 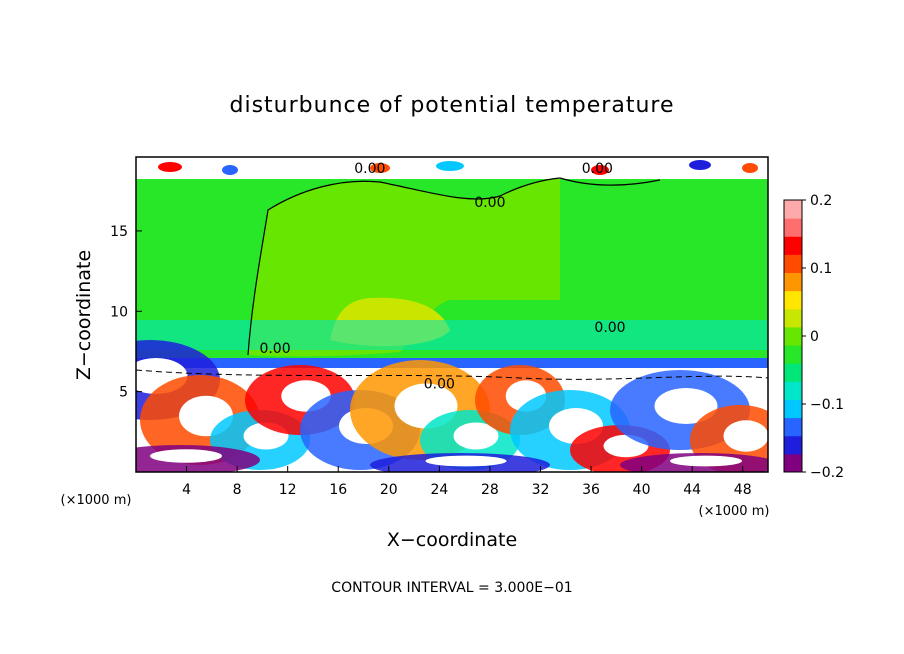 What do you see at coordinates (821, 269) in the screenshot?
I see `colorbar-tick-label: 0.1` at bounding box center [821, 269].